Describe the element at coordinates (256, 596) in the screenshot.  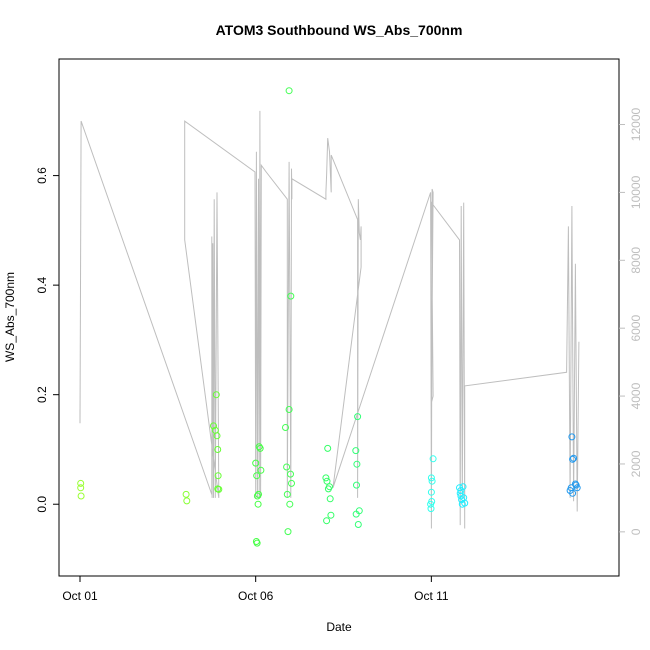
I see `x-tick-label: Oct 06` at that location.